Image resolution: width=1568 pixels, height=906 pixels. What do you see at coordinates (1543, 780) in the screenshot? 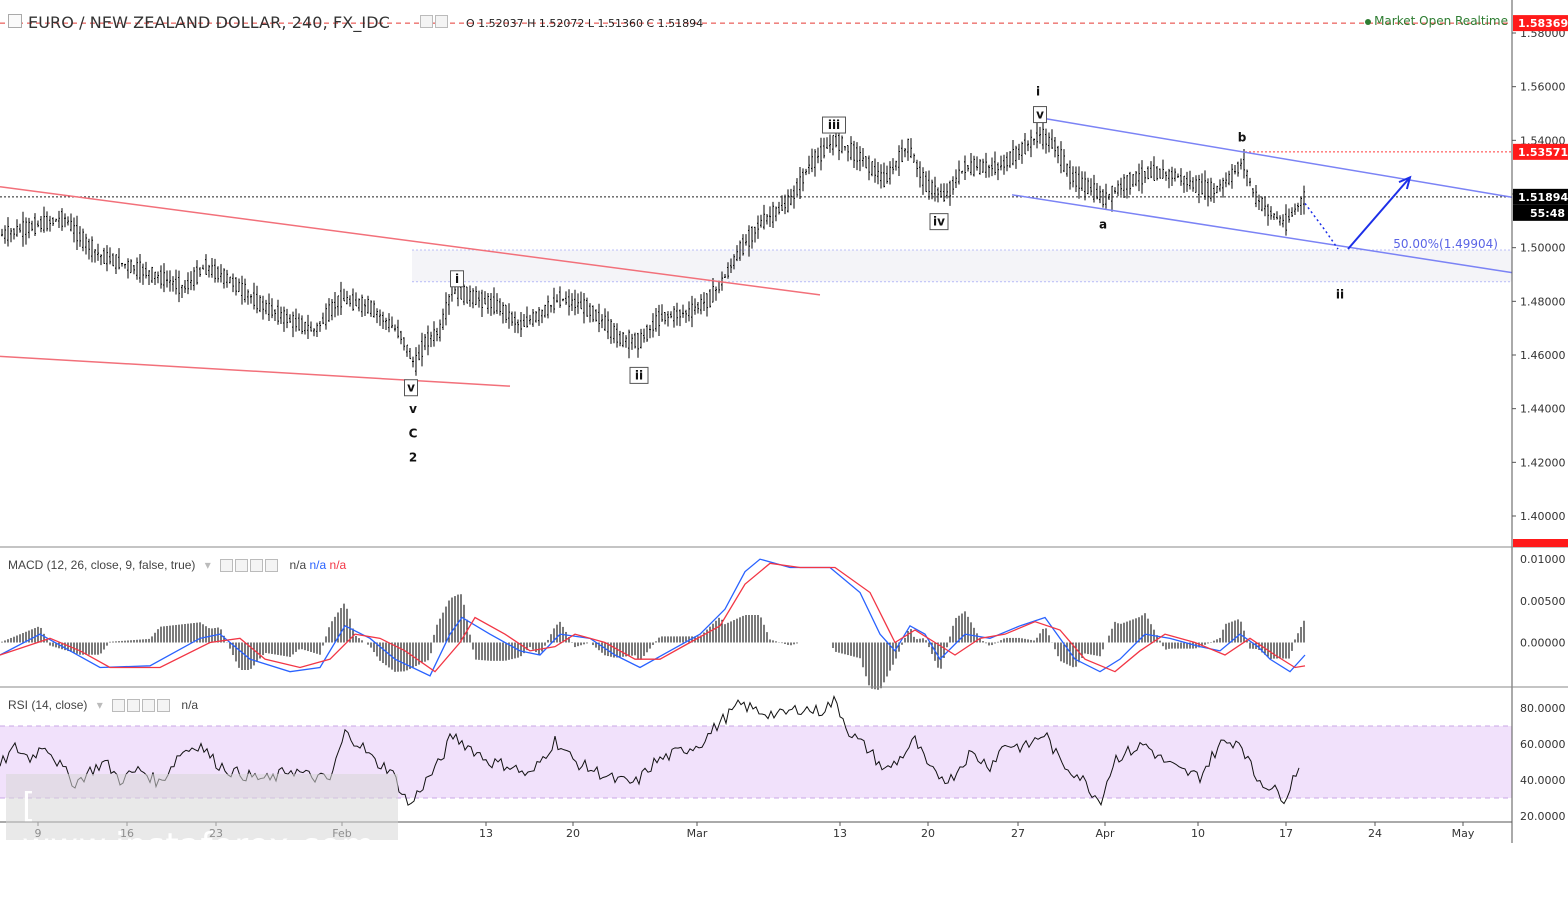
I see `rsi-y-tick: 40.0000` at bounding box center [1543, 780].